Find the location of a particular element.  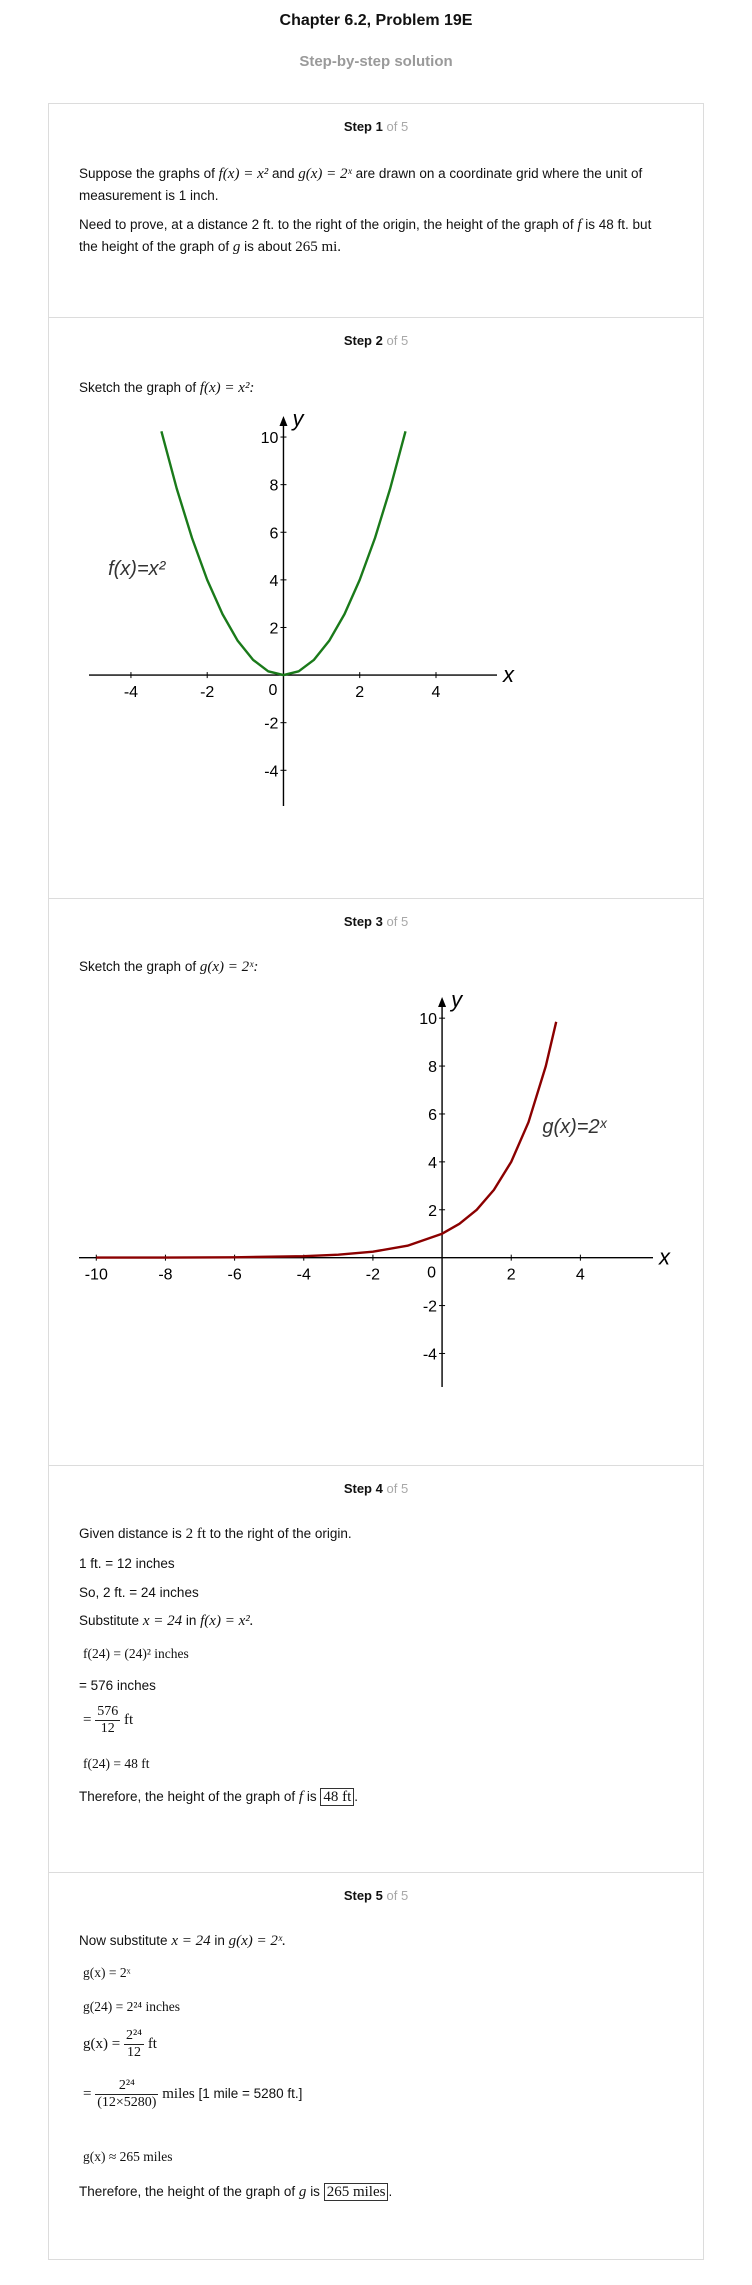

exponential-chart: x y -10 -8 -6 -4 -2 2 4 -4 -2 2 4 6 8 10 0 g(x)=2ˣ is located at coordinates (375, 1187).